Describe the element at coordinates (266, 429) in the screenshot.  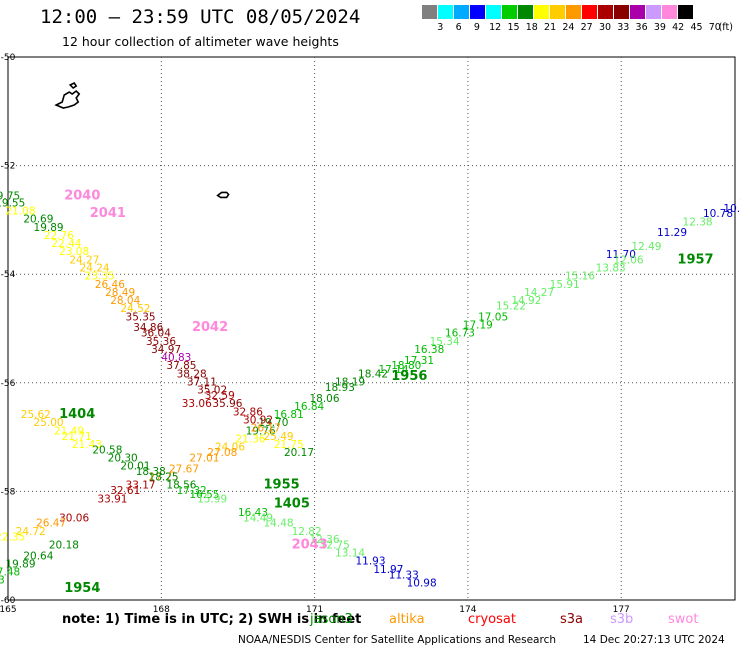
I see `swh-value: 26.17` at that location.